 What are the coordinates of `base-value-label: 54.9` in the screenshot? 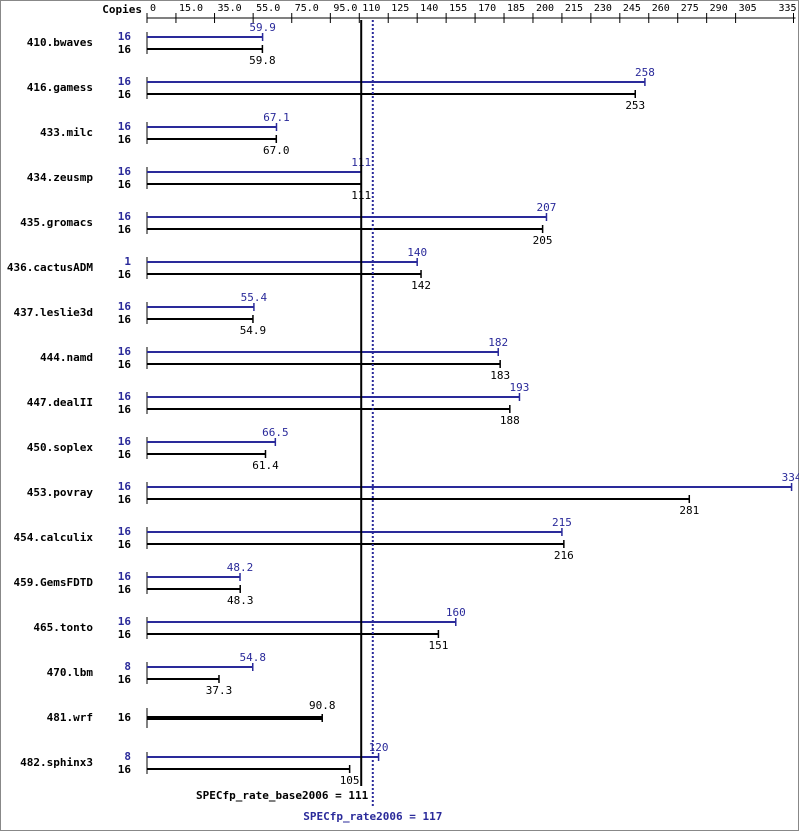 It's located at (253, 330).